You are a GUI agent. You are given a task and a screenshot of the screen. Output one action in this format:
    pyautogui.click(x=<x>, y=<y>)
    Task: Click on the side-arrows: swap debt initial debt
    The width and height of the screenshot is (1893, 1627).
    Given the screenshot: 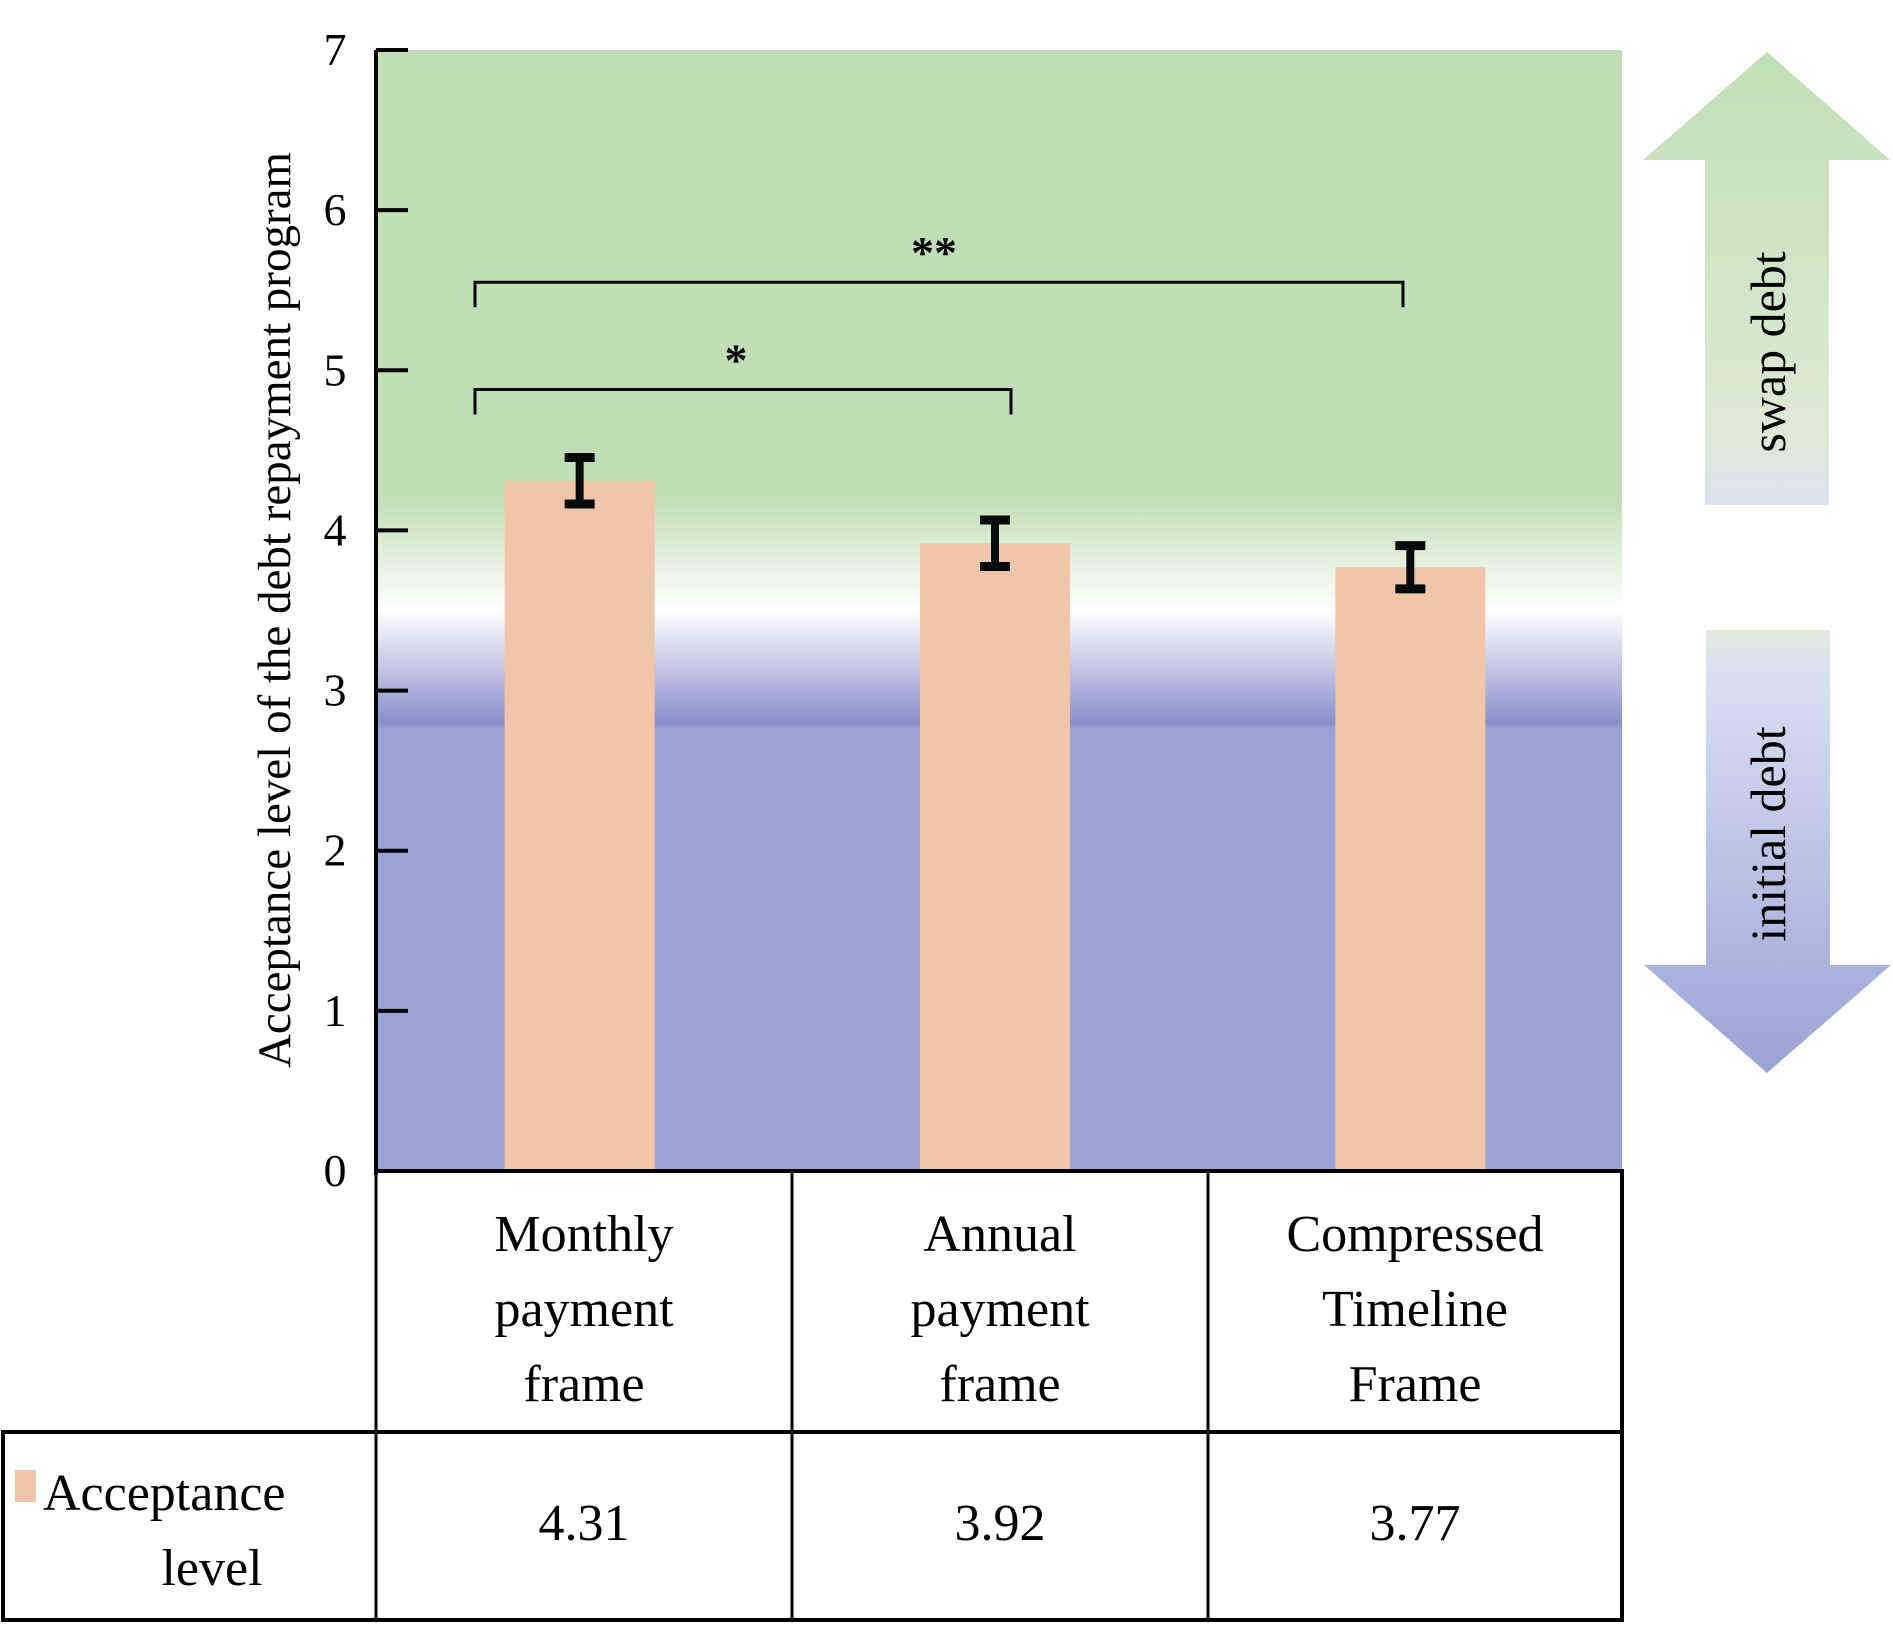 What is the action you would take?
    pyautogui.click(x=1767, y=562)
    